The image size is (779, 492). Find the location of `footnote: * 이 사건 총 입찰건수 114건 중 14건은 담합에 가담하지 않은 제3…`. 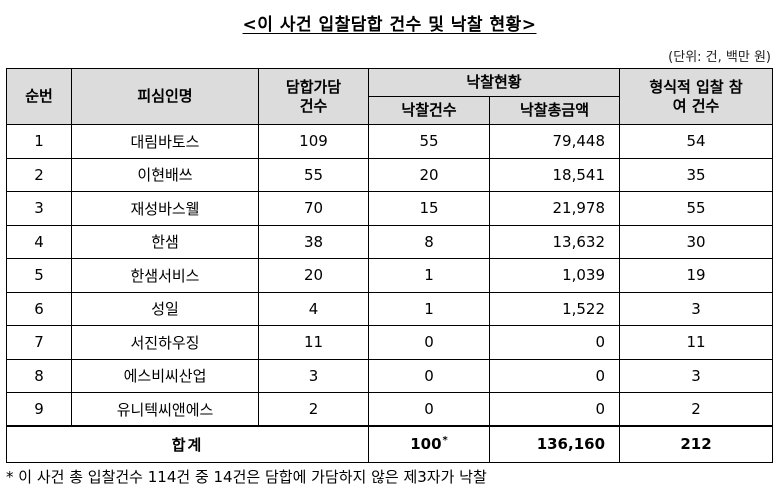

footnote: * 이 사건 총 입찰건수 114건 중 14건은 담합에 가담하지 않은 제3… is located at coordinates (246, 477).